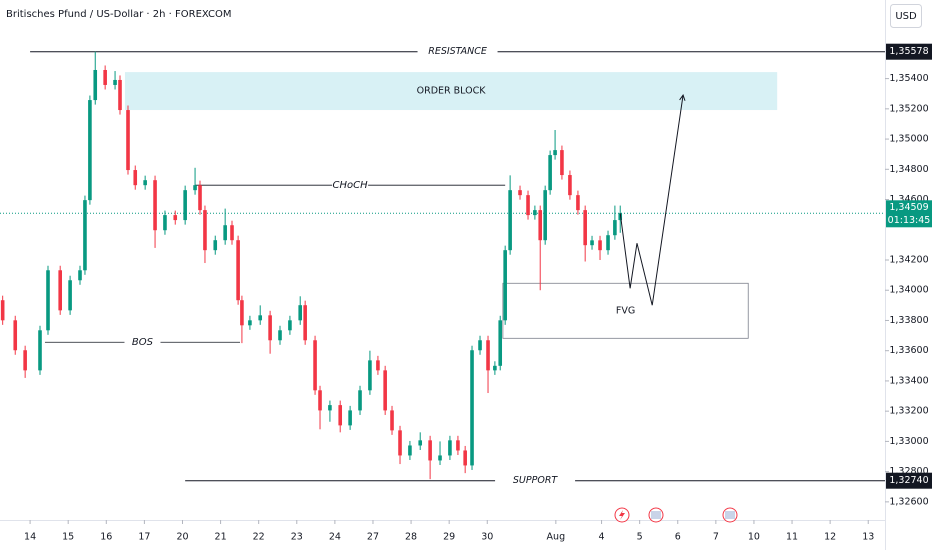  What do you see at coordinates (68, 537) in the screenshot?
I see `x-tick-label: 15` at bounding box center [68, 537].